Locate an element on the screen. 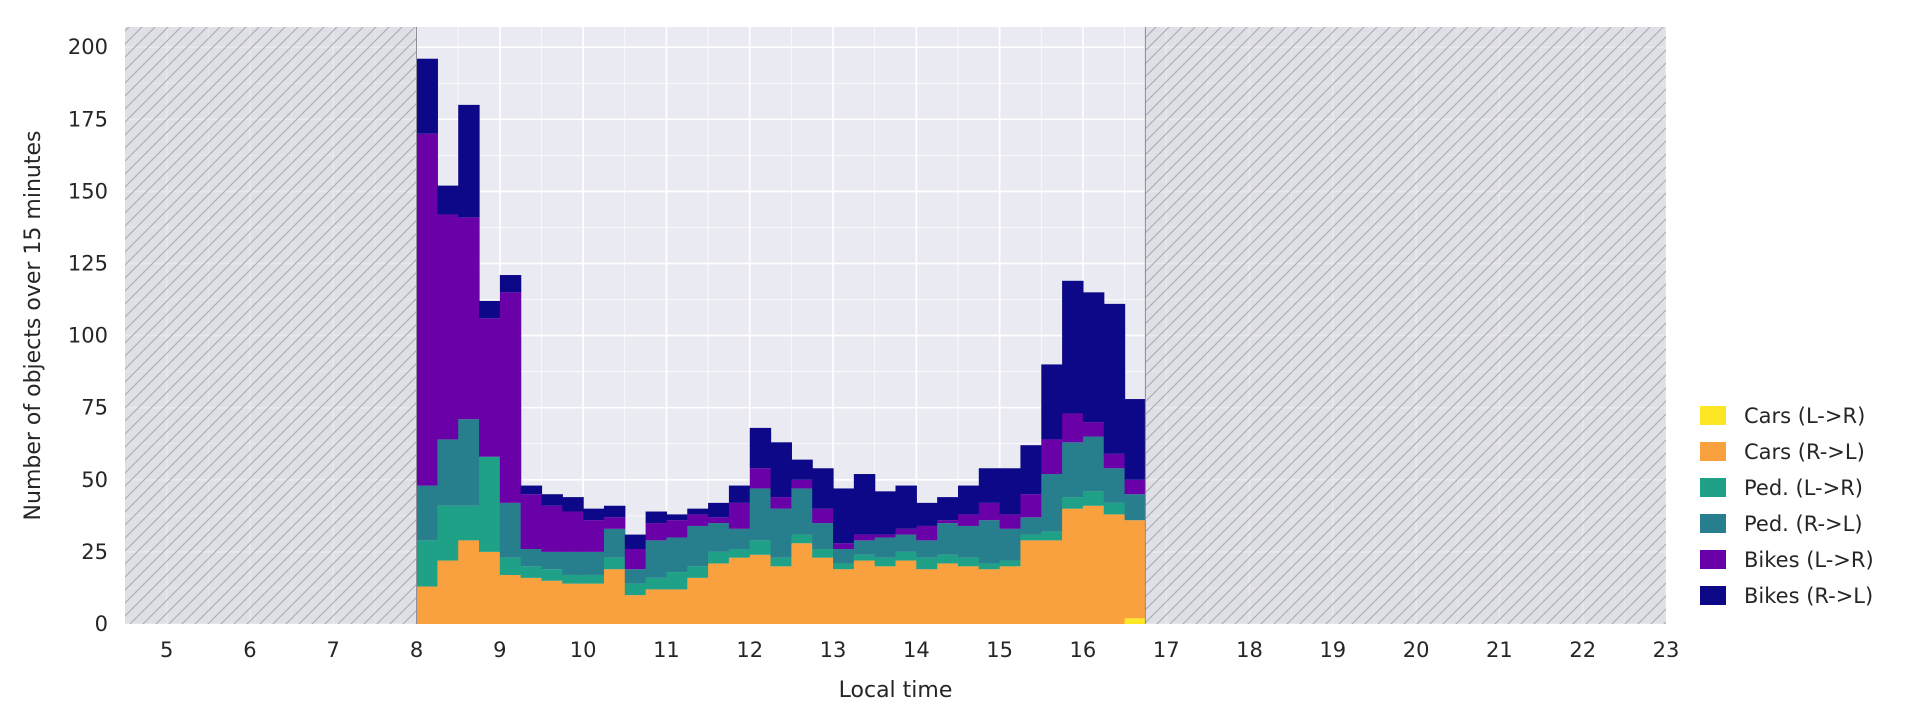  x-tick-label: 9 is located at coordinates (499, 650).